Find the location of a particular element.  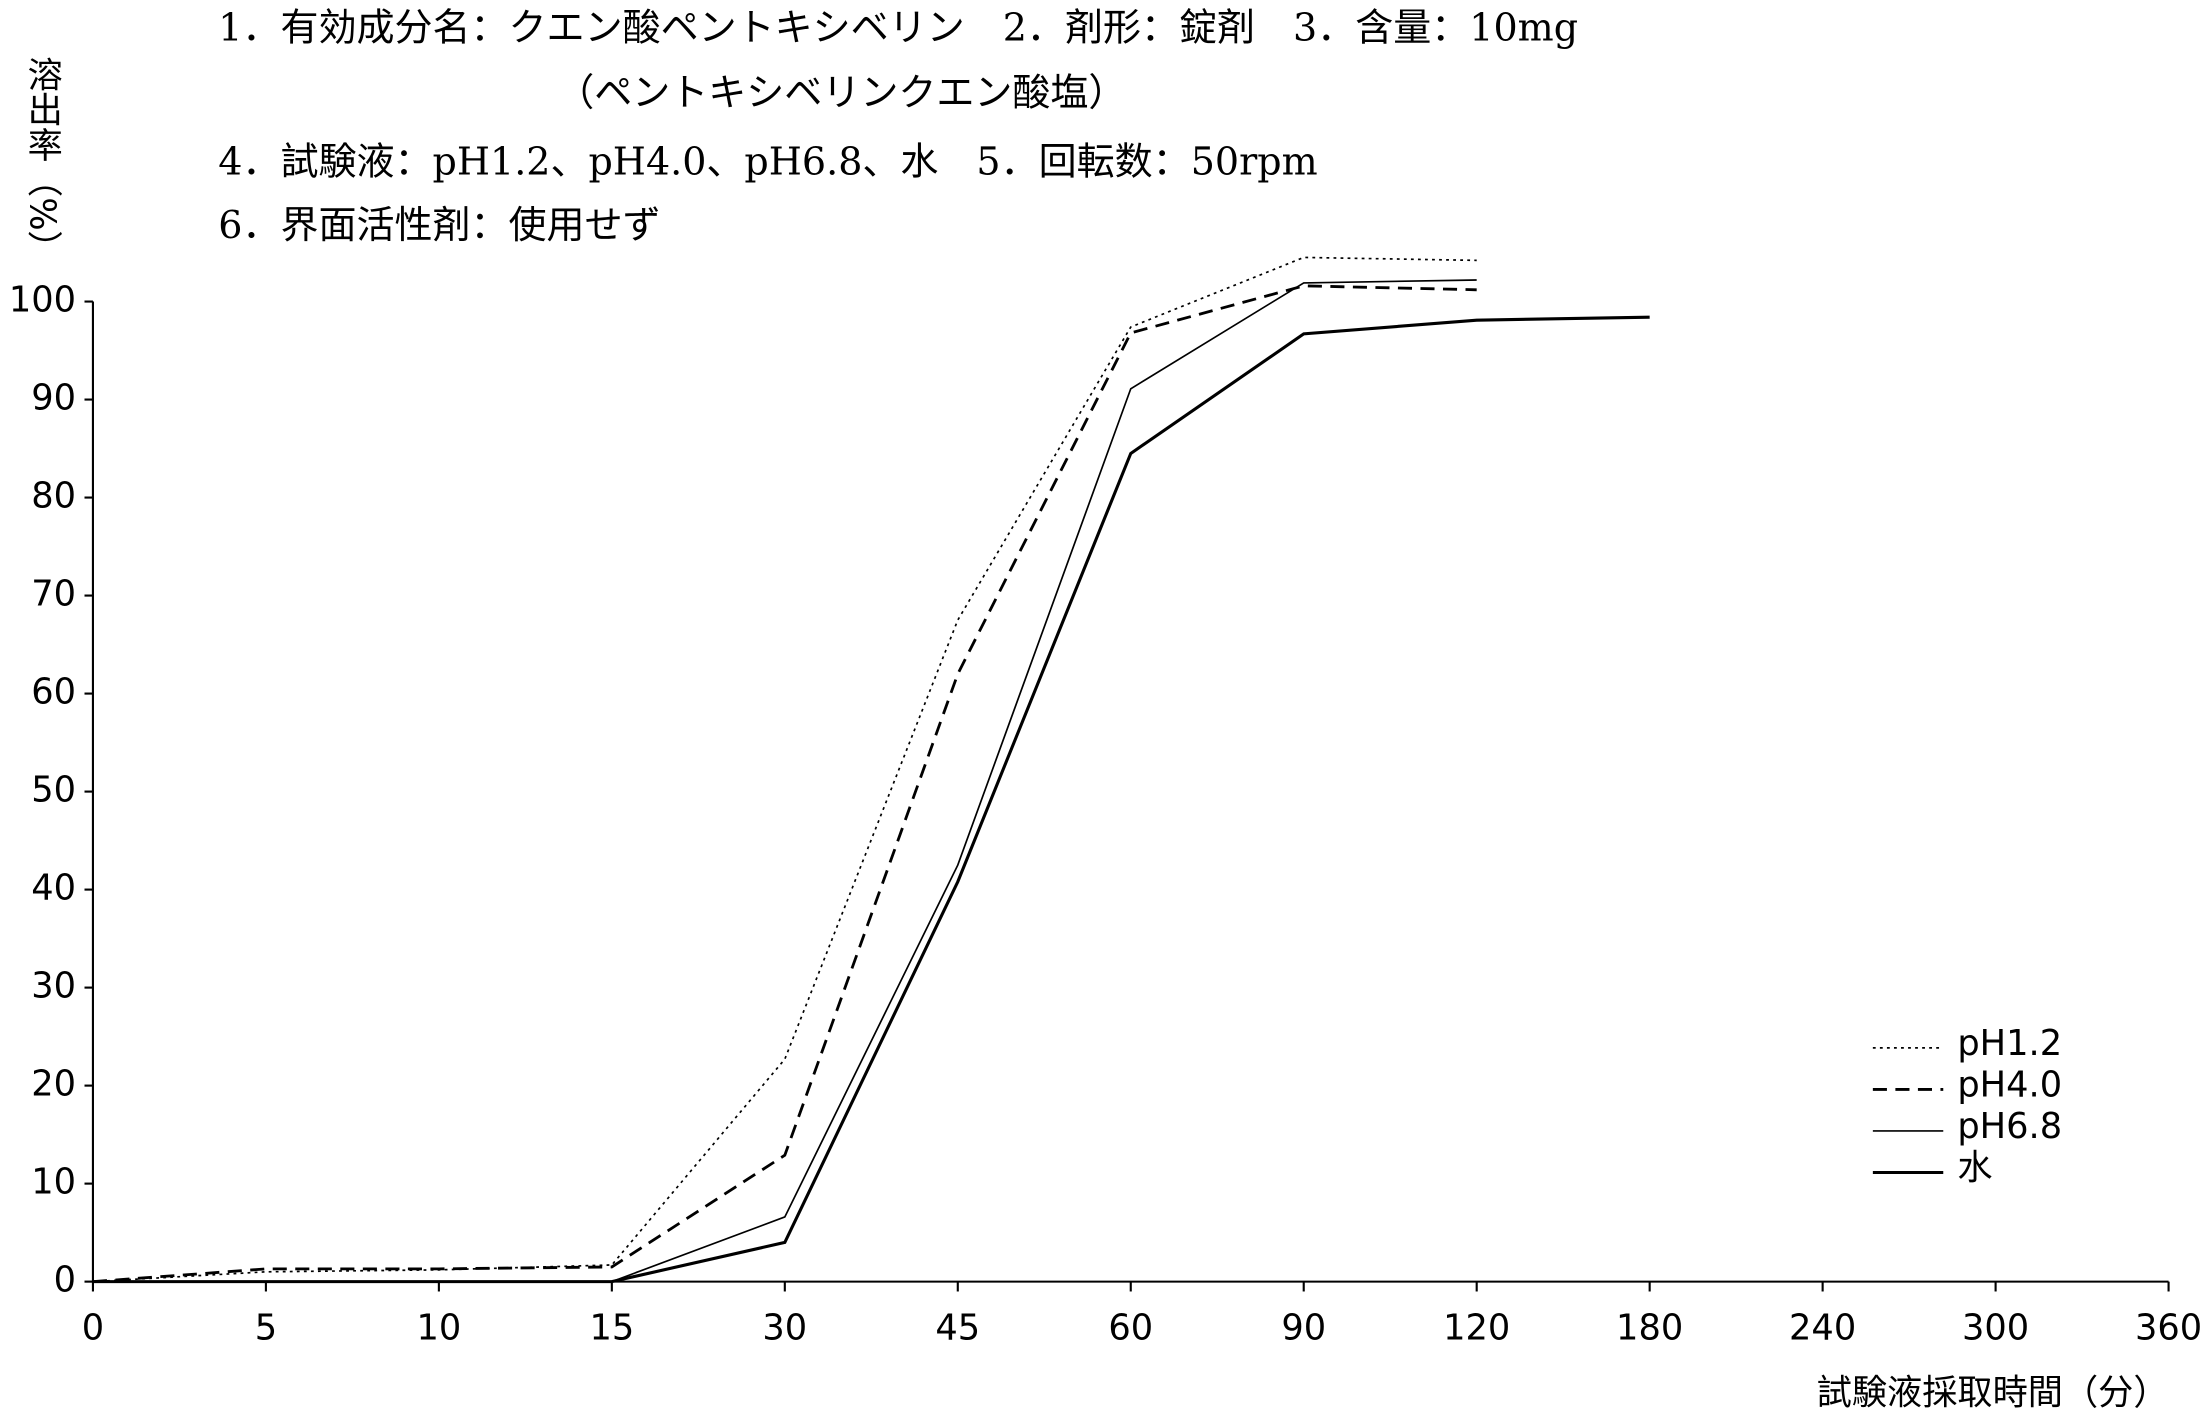

y-tick-label: 0 is located at coordinates (65, 1280).